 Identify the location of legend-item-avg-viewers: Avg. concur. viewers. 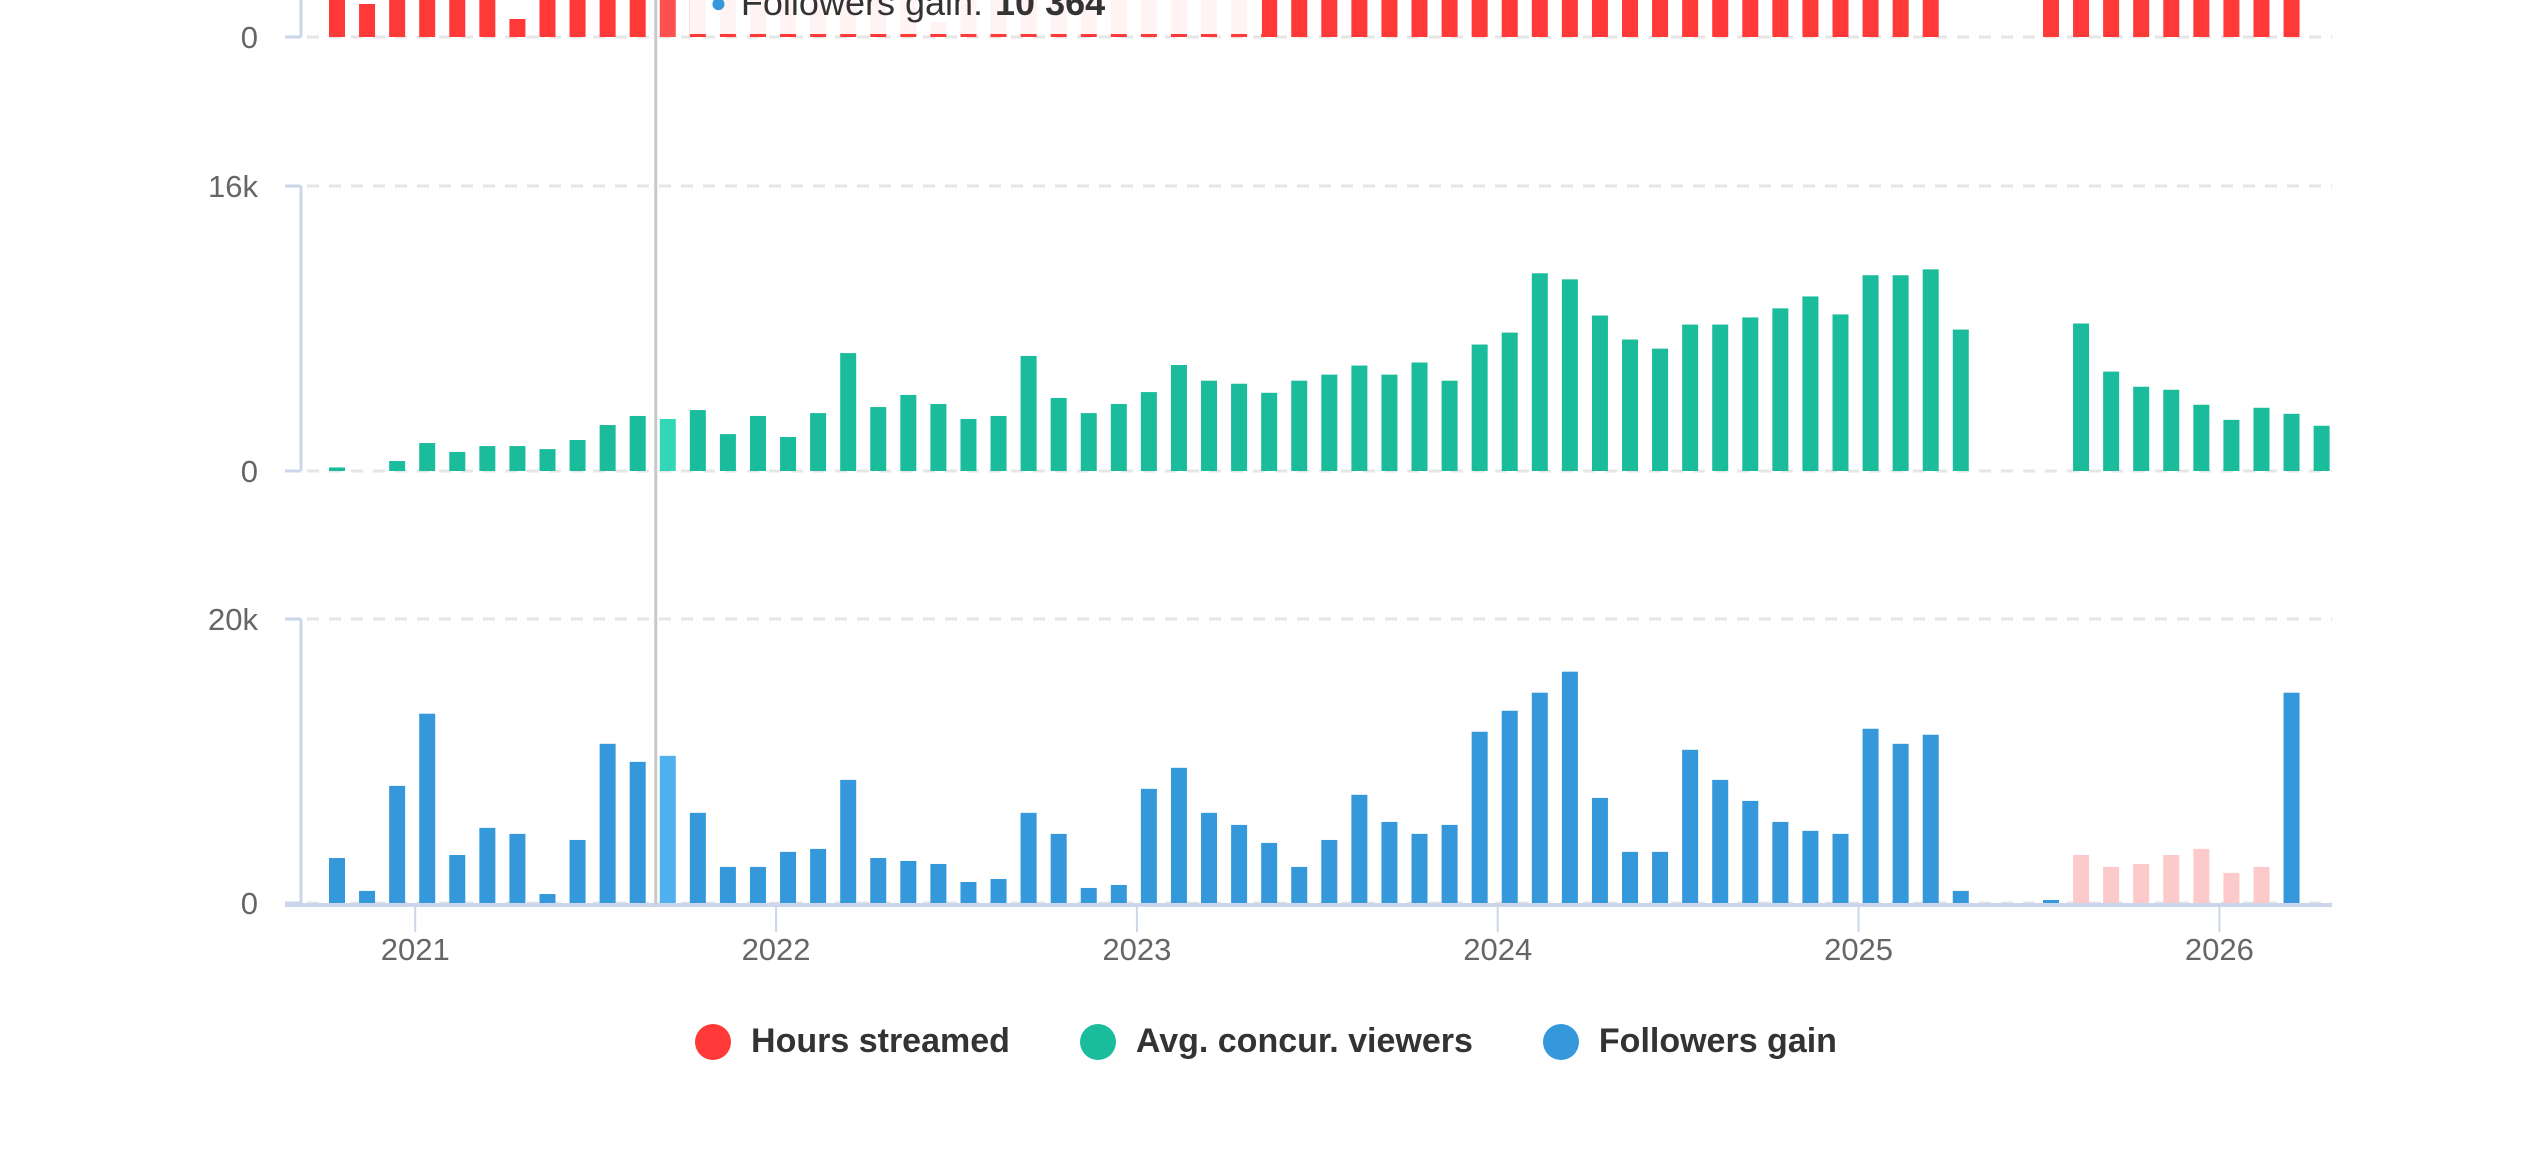
(1276, 1041).